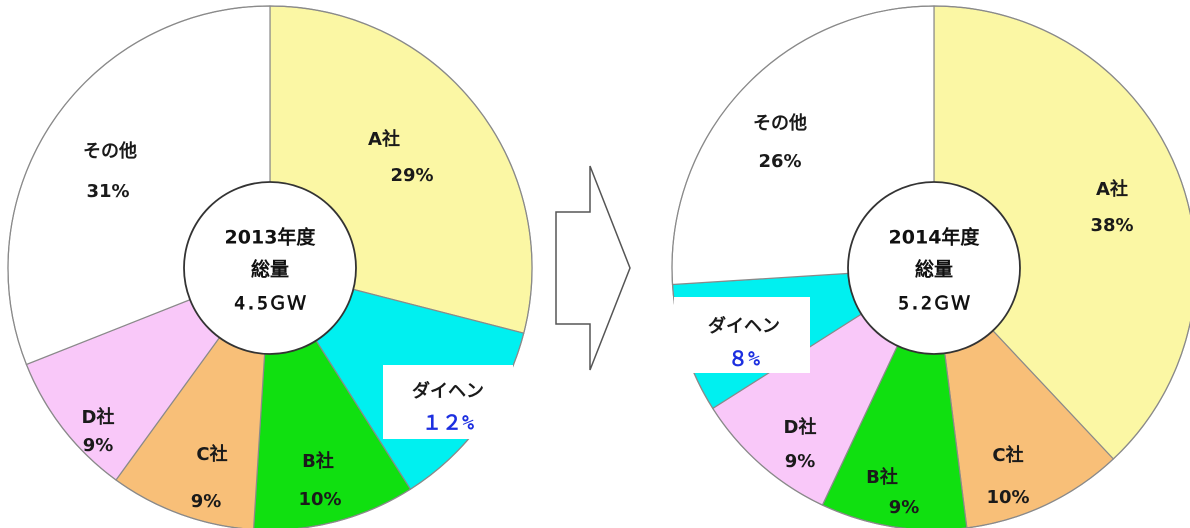  What do you see at coordinates (319, 499) in the screenshot?
I see `slice-value-b-sha: 10%` at bounding box center [319, 499].